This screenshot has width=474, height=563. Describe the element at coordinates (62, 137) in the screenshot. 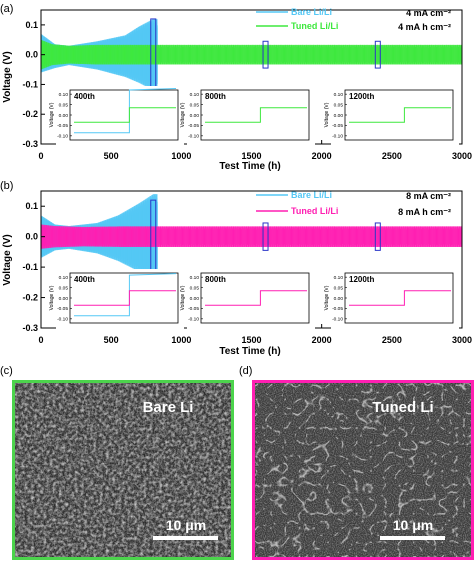

I see `inset-y-tick-label-400th--0.1-a: -0.10` at that location.